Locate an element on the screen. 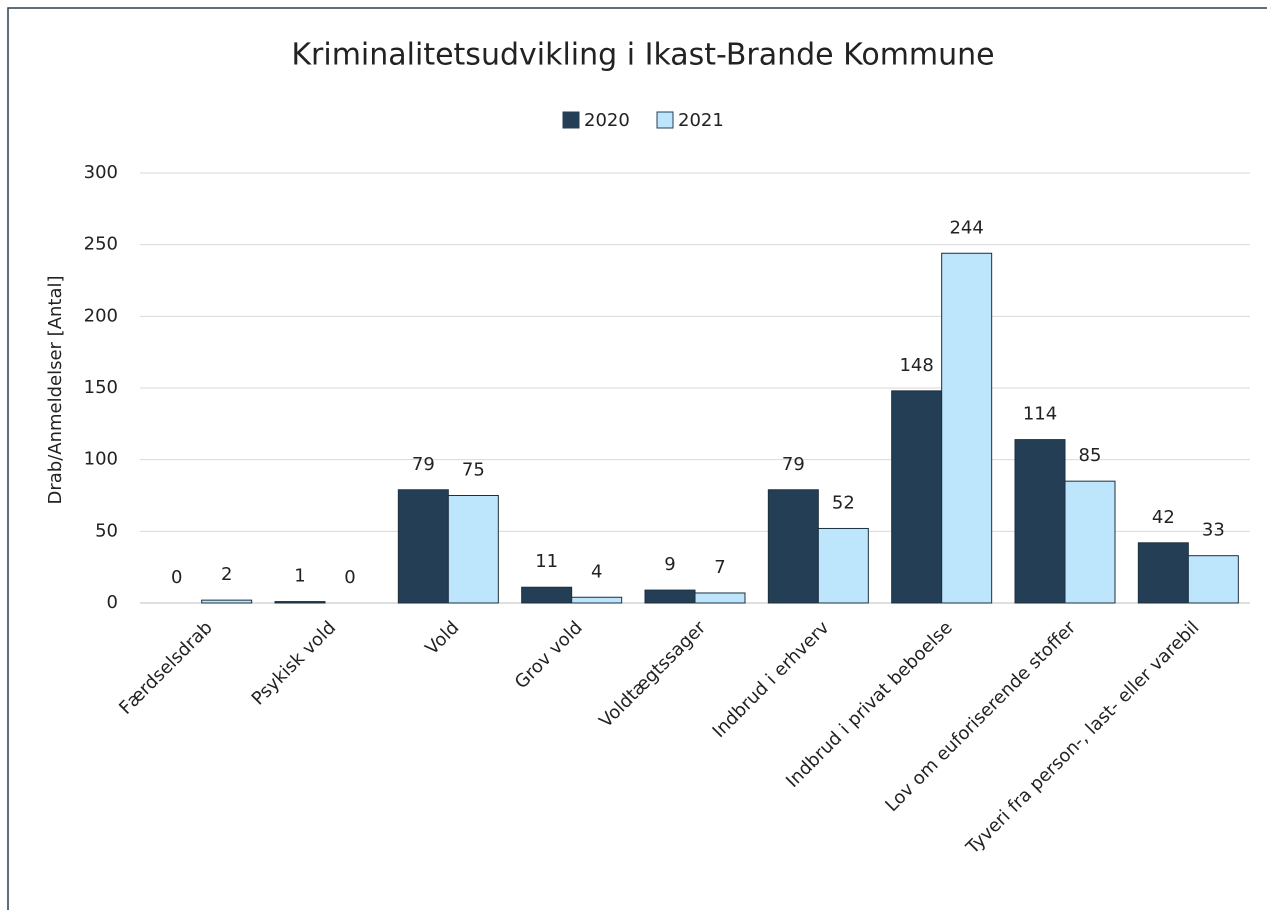 Image resolution: width=1267 pixels, height=910 pixels. y-tick-label: 250 is located at coordinates (101, 244).